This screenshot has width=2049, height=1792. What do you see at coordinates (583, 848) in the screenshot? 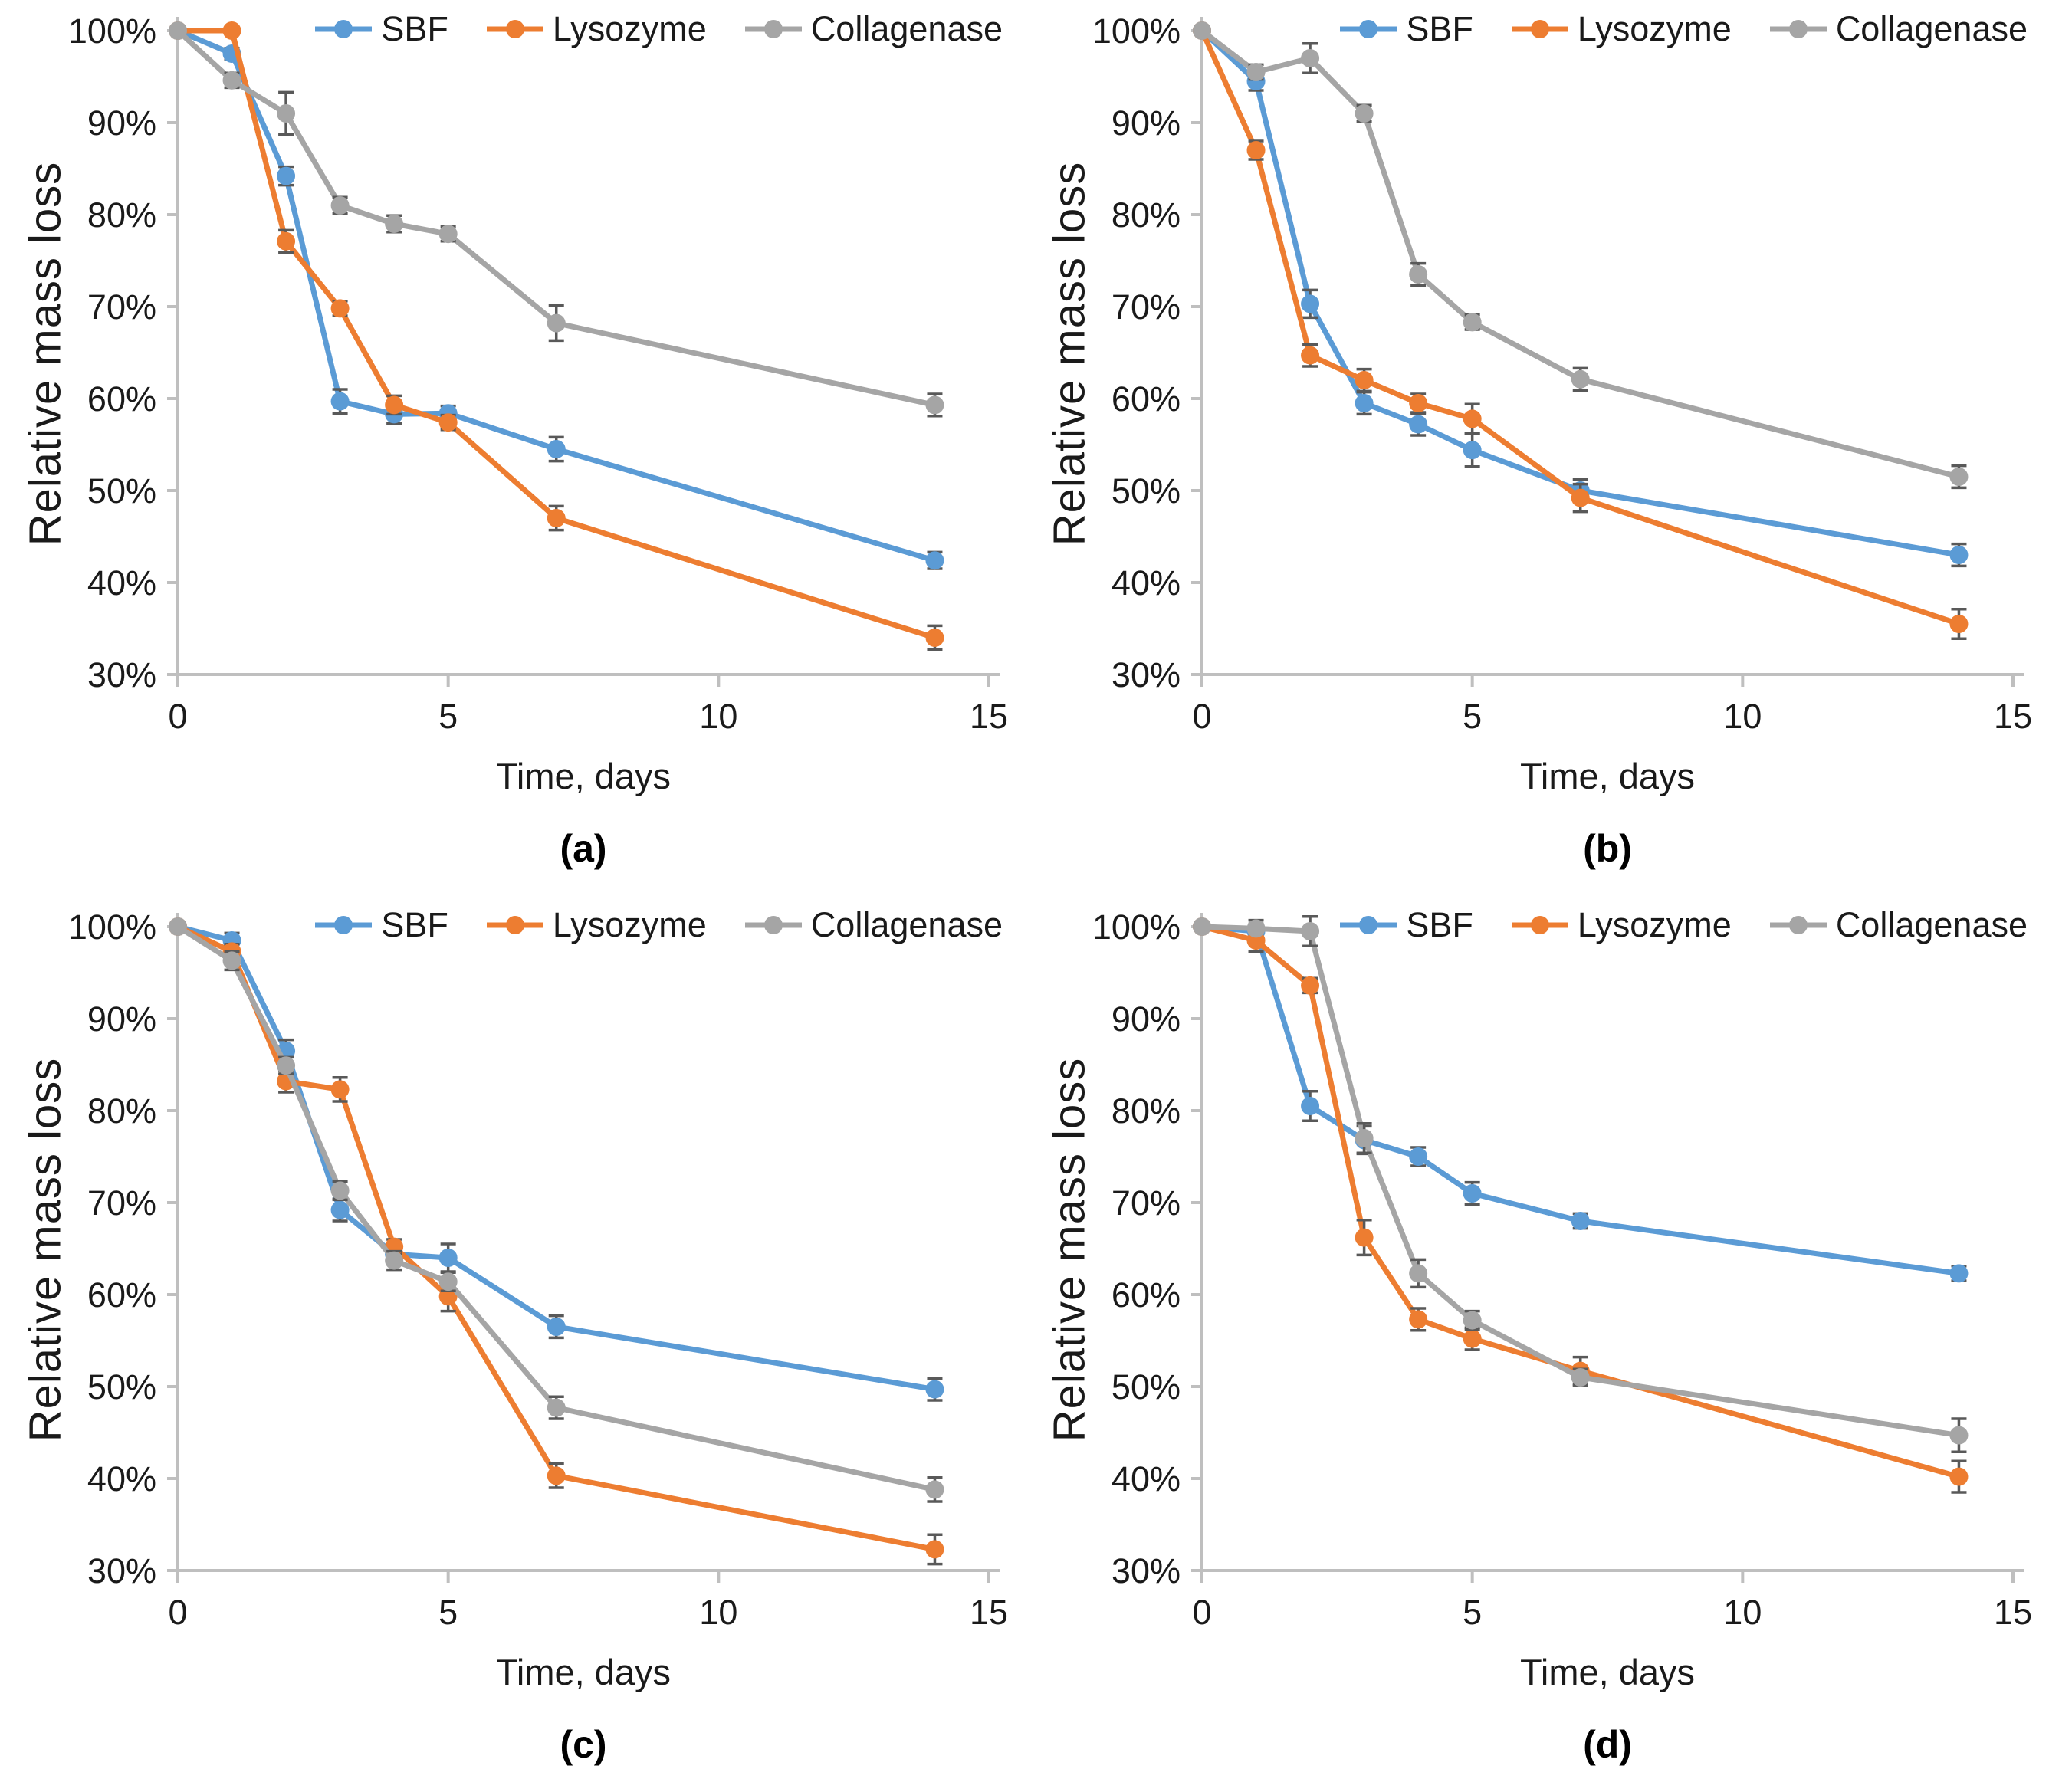
I see `panel-caption: (a)` at bounding box center [583, 848].